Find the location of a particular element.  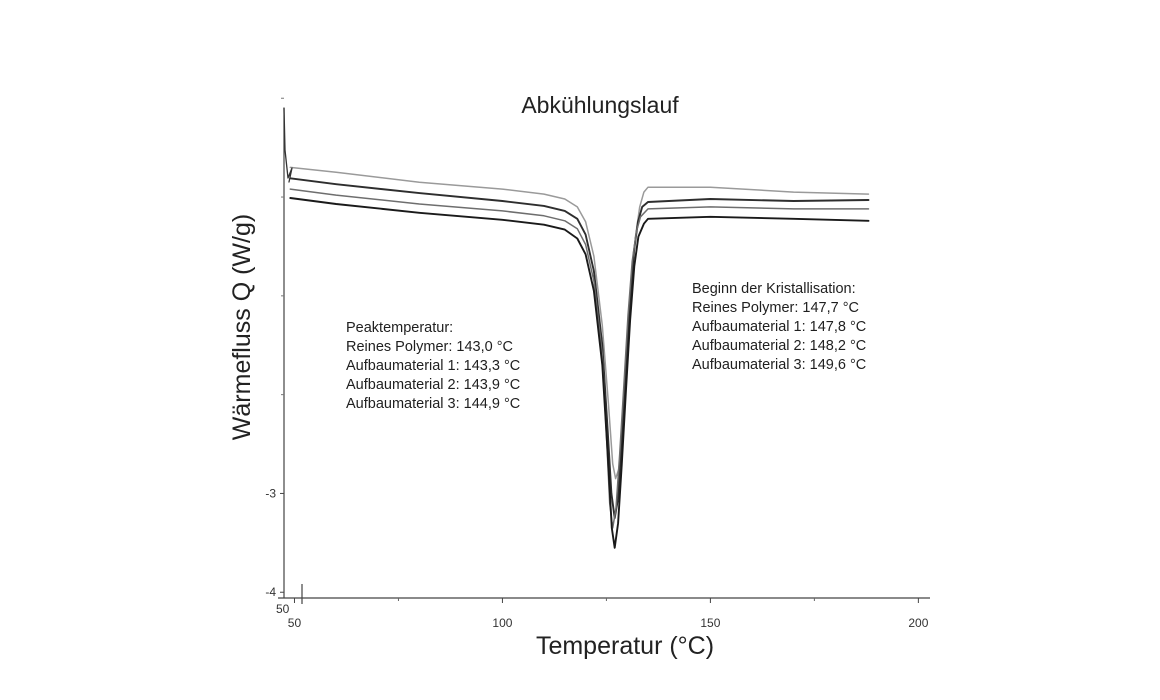

x-tick-label: 200 is located at coordinates (918, 623).